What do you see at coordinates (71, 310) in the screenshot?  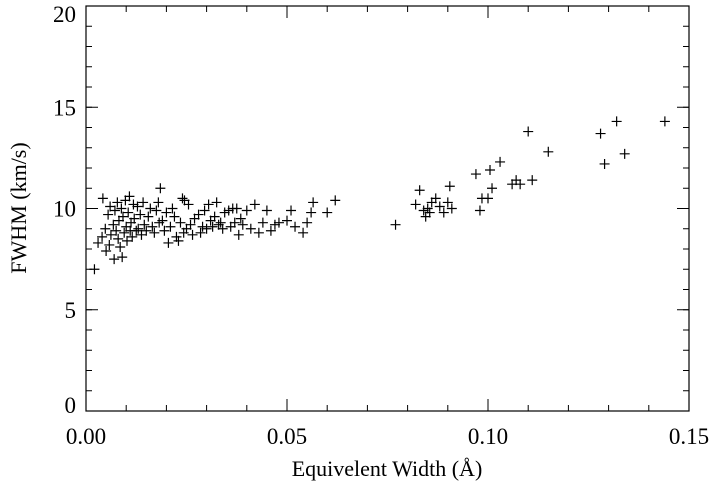 I see `y-tick-label: 5` at bounding box center [71, 310].